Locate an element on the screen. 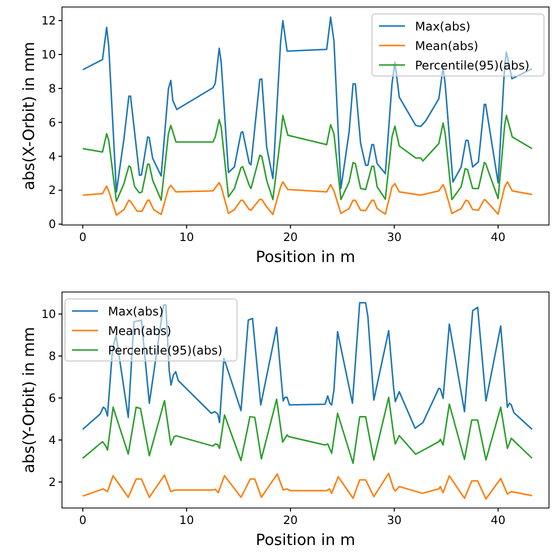 This screenshot has width=552, height=553. y-tick-label: 0 is located at coordinates (52, 224).